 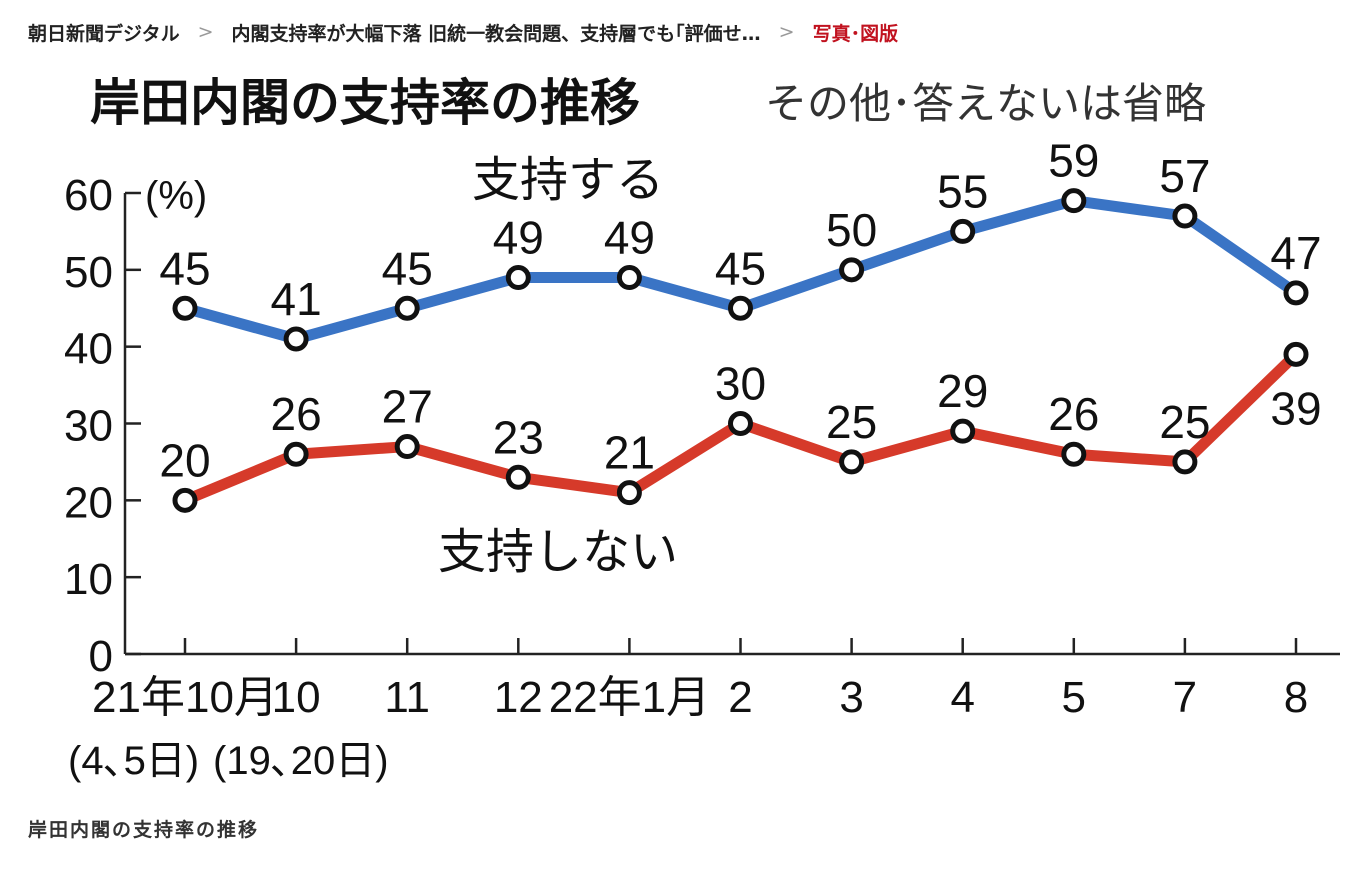 What do you see at coordinates (88, 579) in the screenshot?
I see `y-tick-label: 10` at bounding box center [88, 579].